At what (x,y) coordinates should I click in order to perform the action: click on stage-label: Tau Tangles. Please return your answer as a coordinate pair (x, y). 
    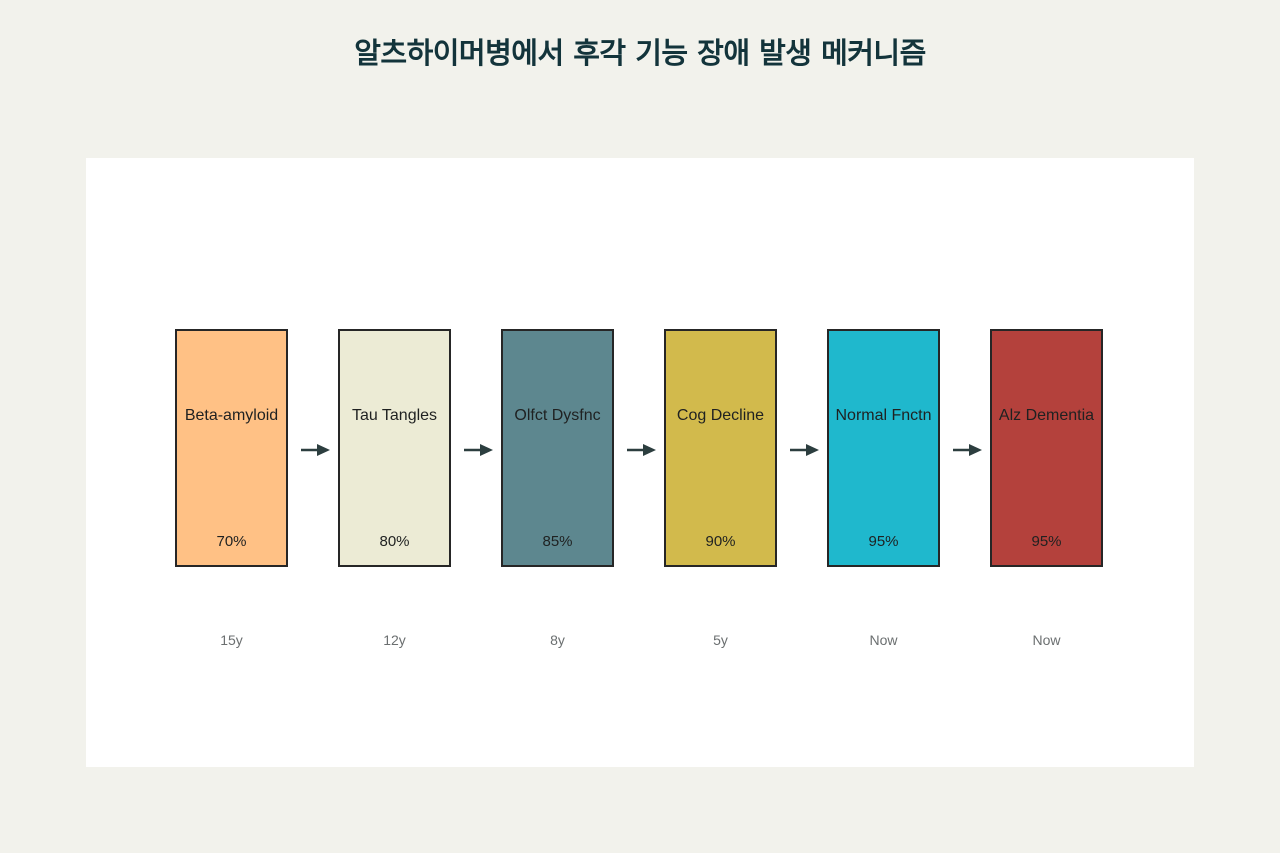
    Looking at the image, I should click on (394, 415).